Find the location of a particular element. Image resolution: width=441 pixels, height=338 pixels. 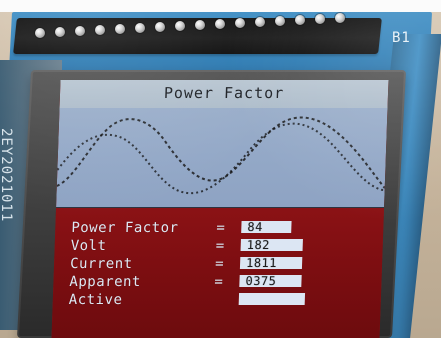

pcb-silkscreen-text: 2EY2021011 is located at coordinates (7, 175).